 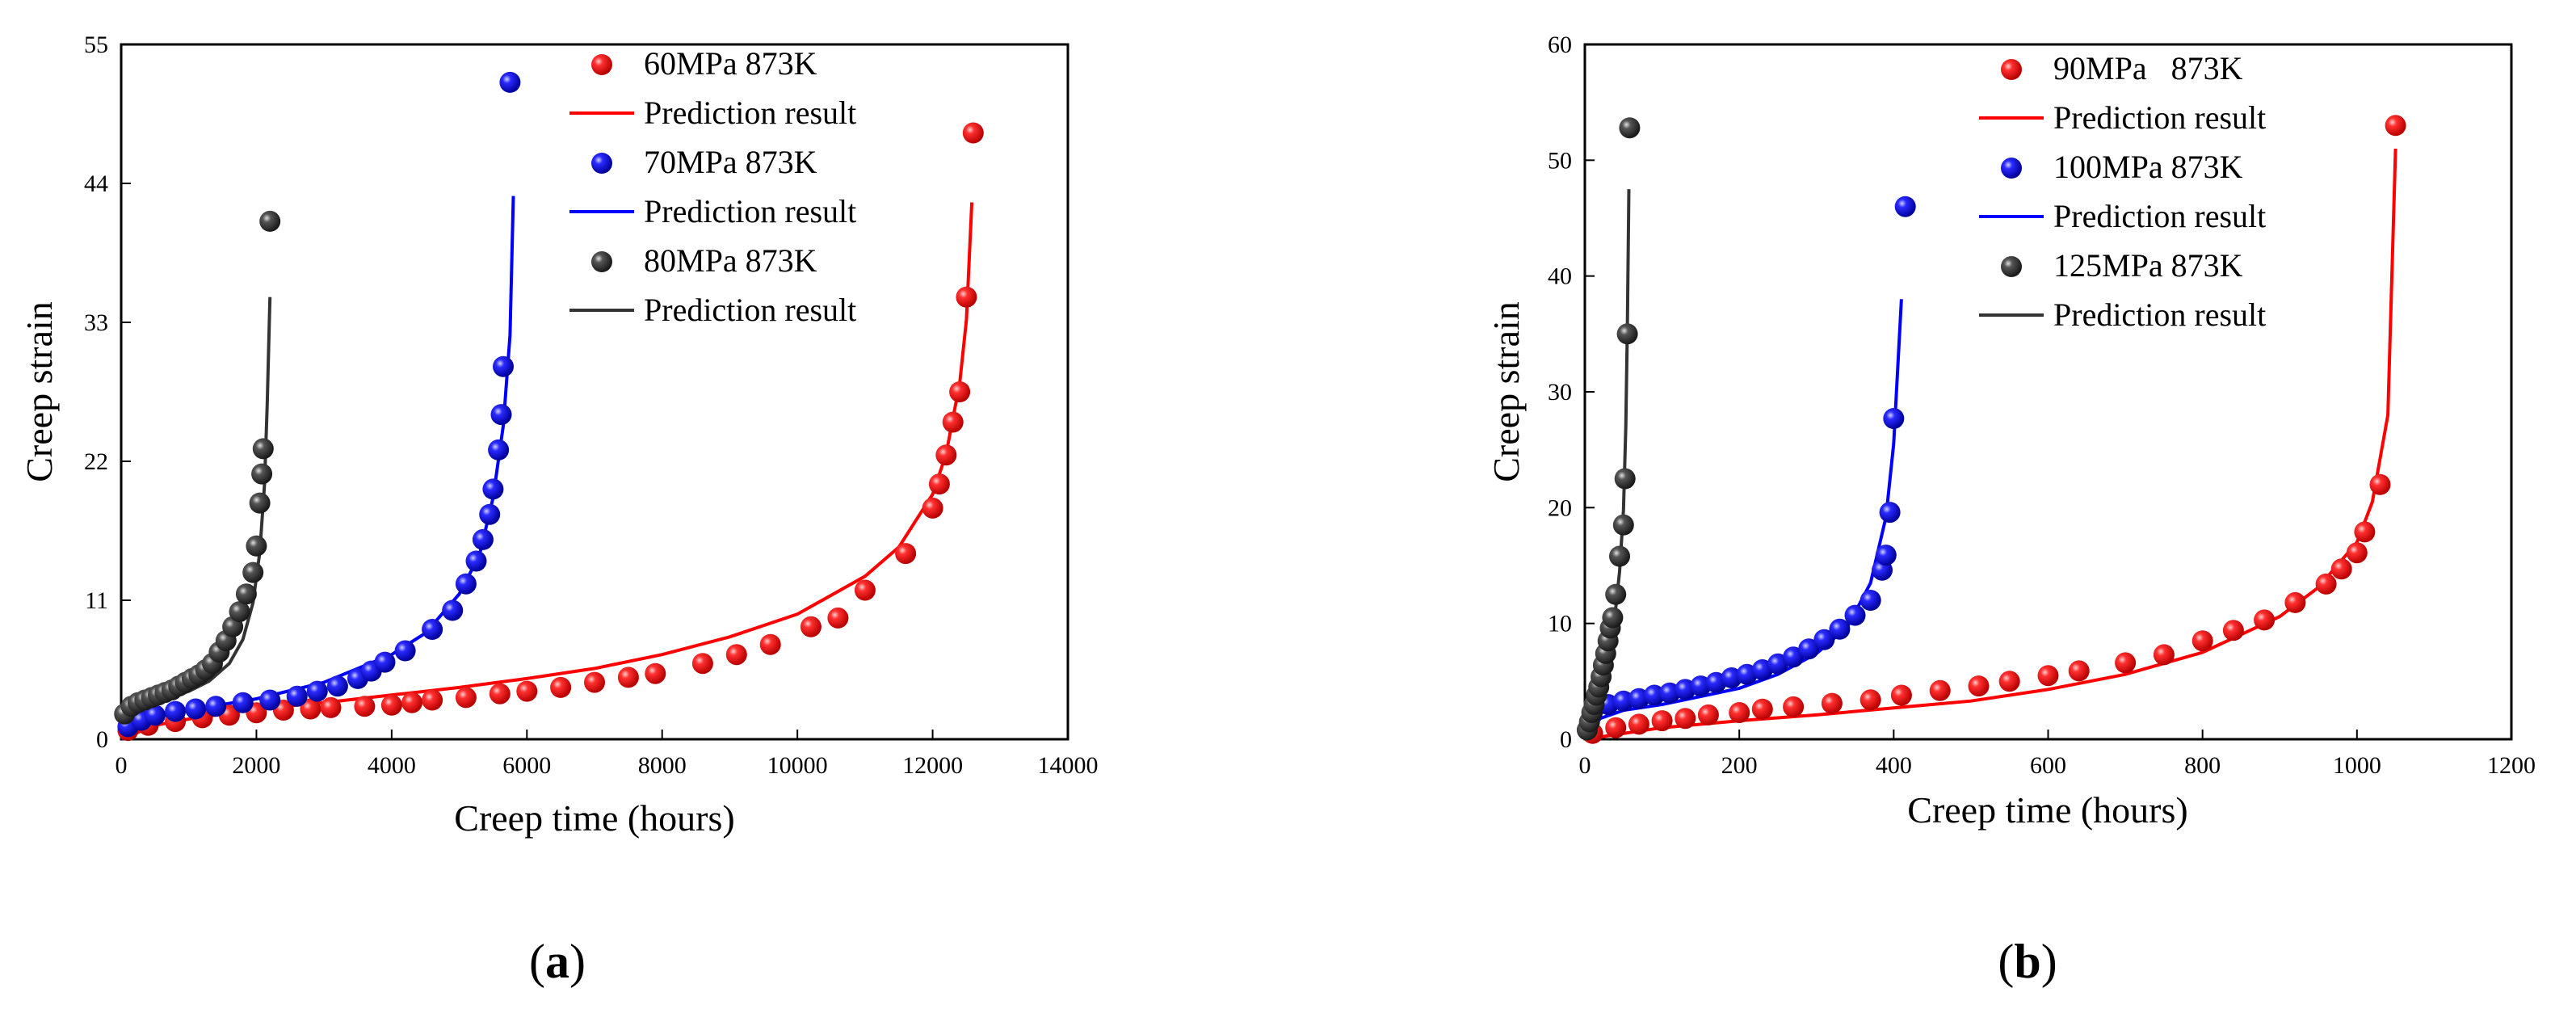 What do you see at coordinates (731, 162) in the screenshot?
I see `legend-label: 70MPa 873K` at bounding box center [731, 162].